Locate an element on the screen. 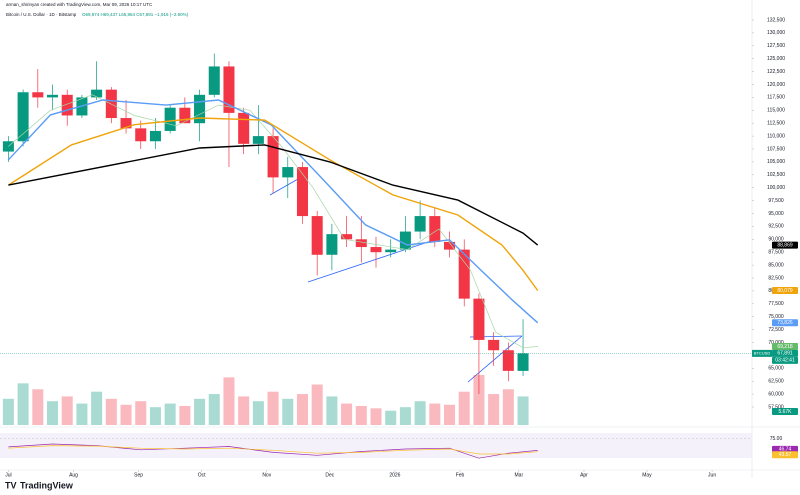  x-tick-label: Mar is located at coordinates (519, 475).